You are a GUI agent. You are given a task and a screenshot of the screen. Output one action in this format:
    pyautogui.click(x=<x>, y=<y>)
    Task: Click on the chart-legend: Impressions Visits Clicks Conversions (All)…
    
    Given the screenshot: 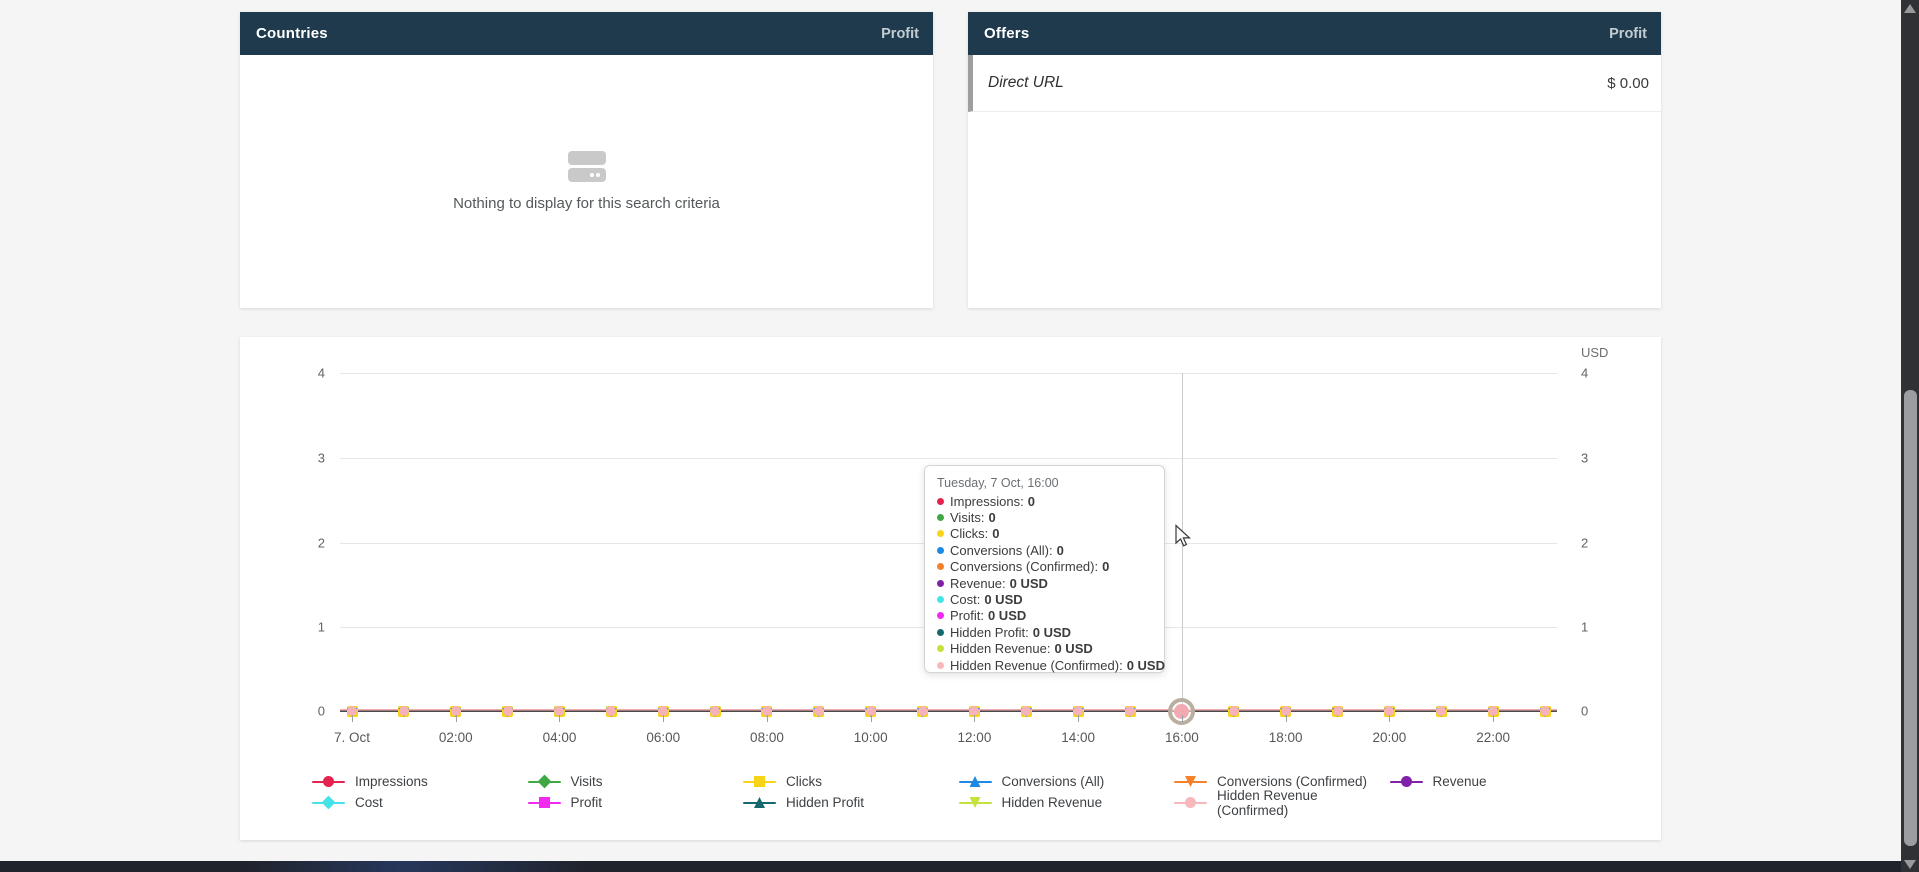 What is the action you would take?
    pyautogui.click(x=959, y=795)
    